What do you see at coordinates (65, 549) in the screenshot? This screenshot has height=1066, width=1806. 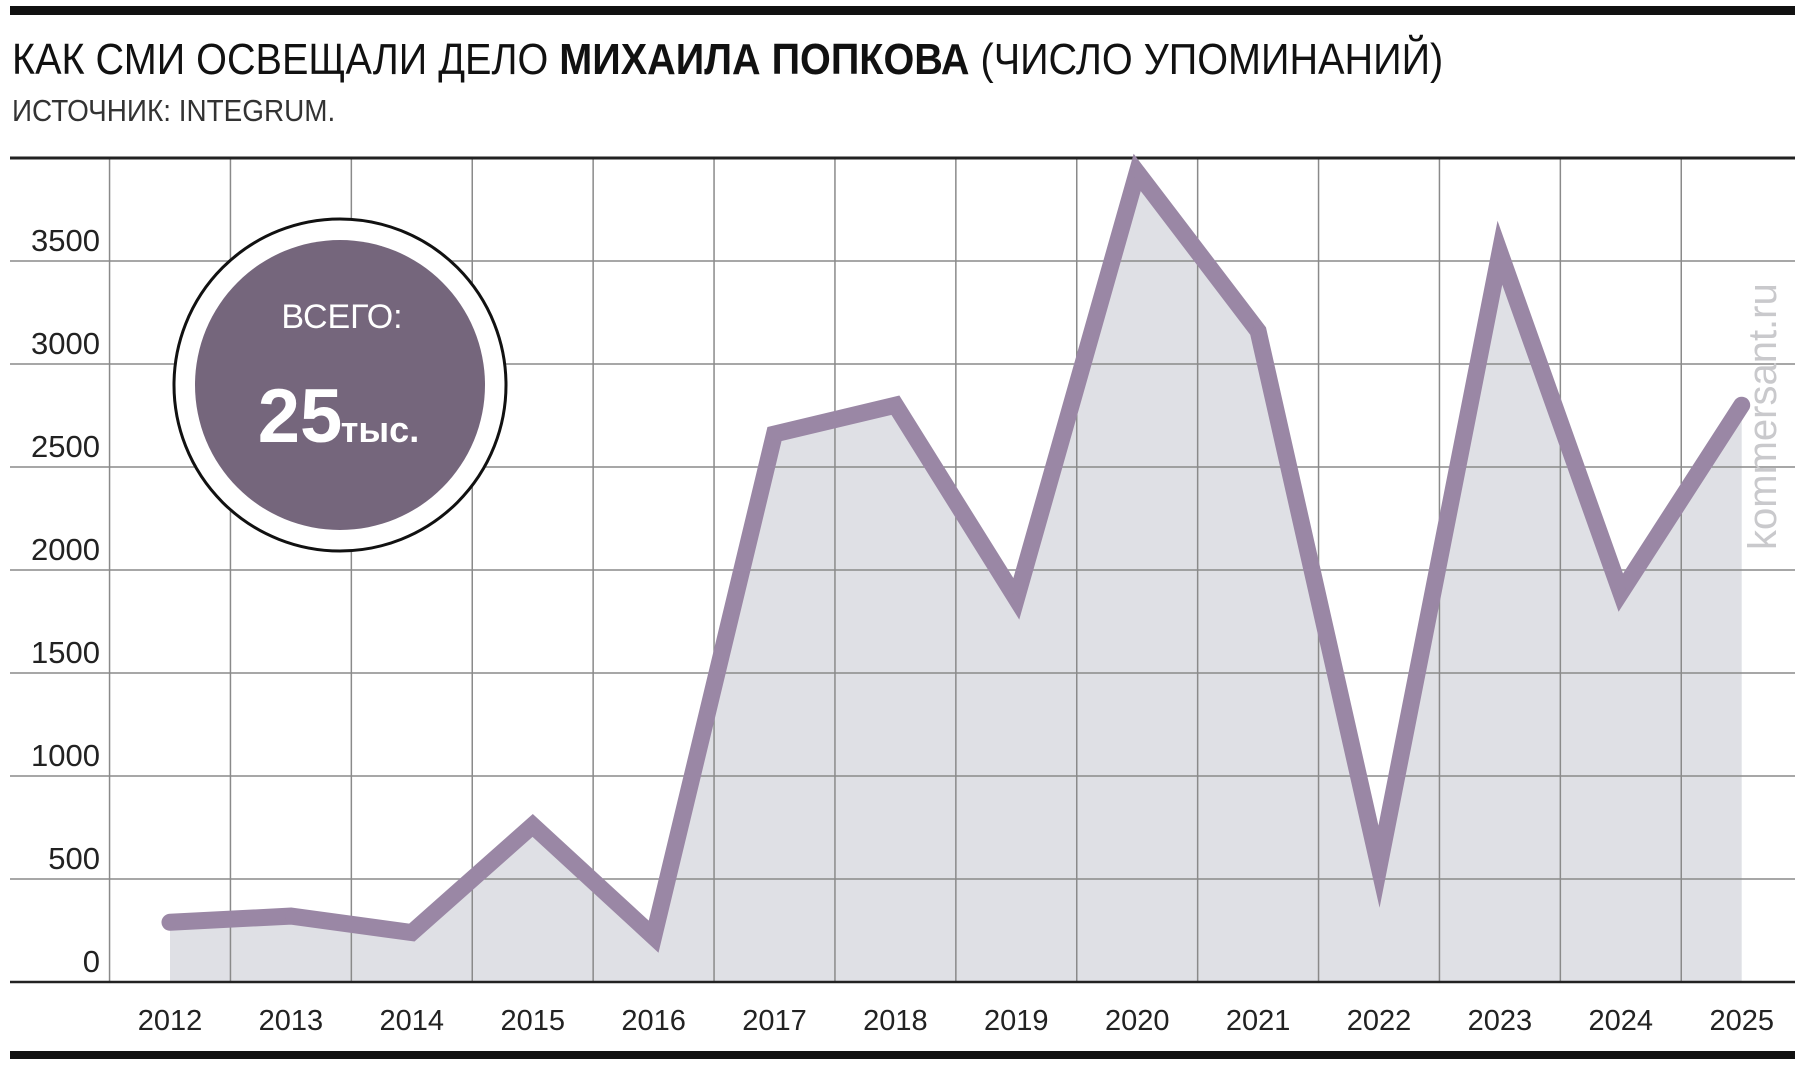 I see `y-tick-label: 2000` at bounding box center [65, 549].